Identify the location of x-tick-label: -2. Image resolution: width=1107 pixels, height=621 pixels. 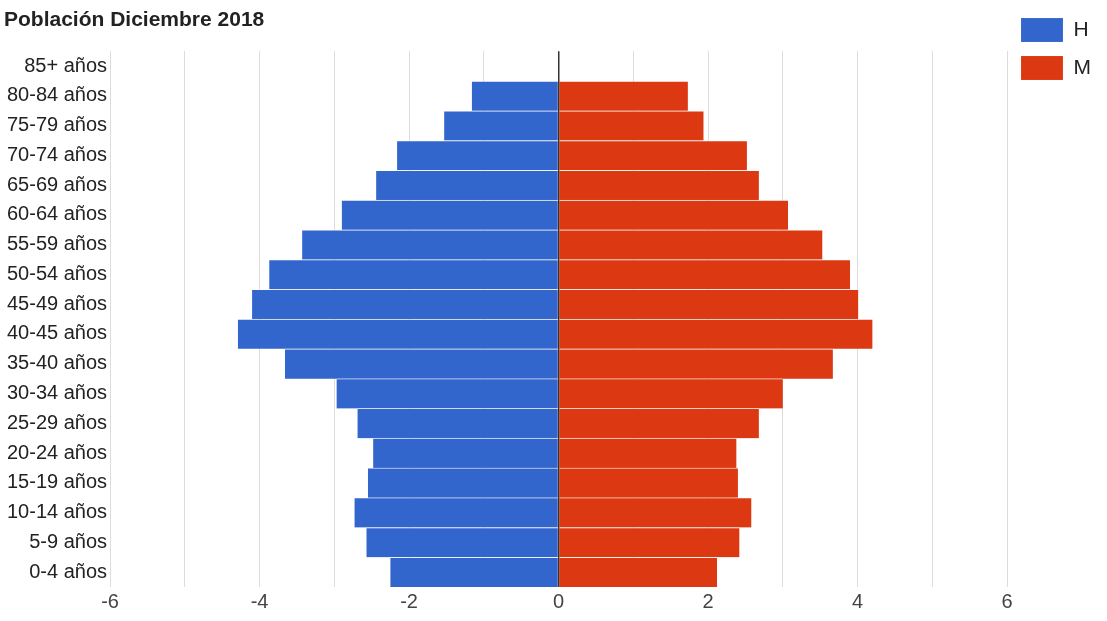
(409, 600).